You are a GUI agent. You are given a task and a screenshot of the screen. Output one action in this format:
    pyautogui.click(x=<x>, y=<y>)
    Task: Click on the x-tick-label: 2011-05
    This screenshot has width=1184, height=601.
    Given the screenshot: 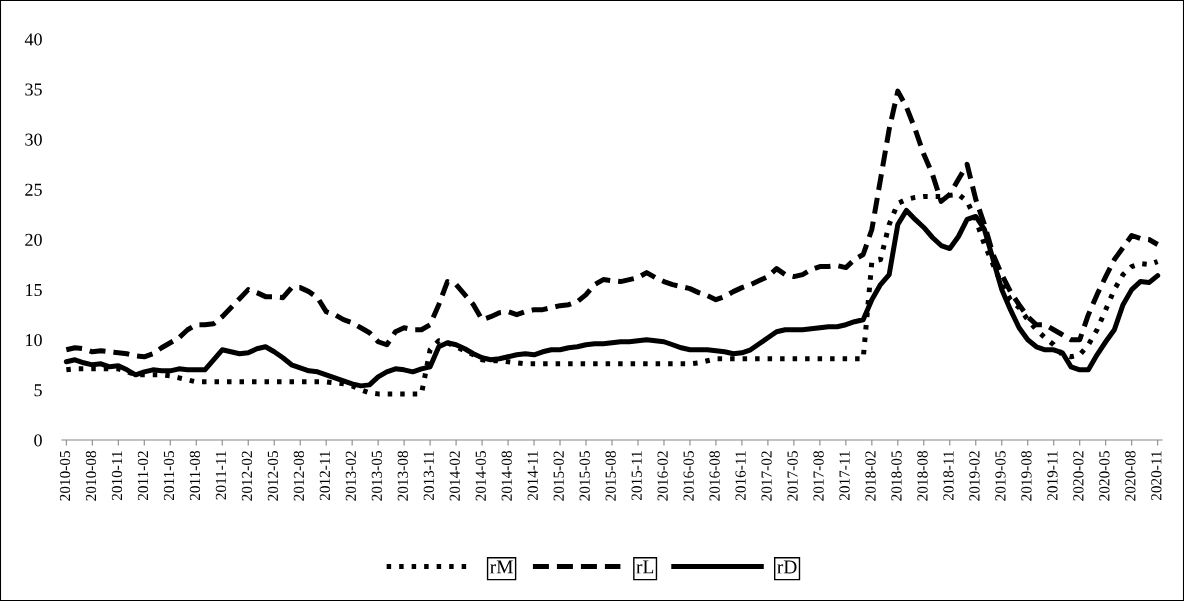 What is the action you would take?
    pyautogui.click(x=169, y=476)
    